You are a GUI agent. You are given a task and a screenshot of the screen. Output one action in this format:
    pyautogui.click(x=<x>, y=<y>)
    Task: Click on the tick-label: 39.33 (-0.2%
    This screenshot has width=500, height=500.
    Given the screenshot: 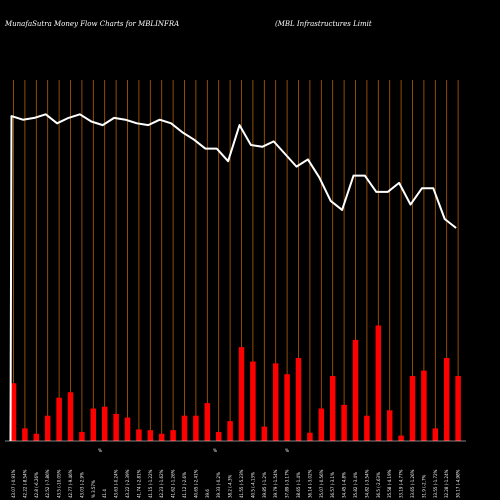 What is the action you would take?
    pyautogui.click(x=218, y=485)
    